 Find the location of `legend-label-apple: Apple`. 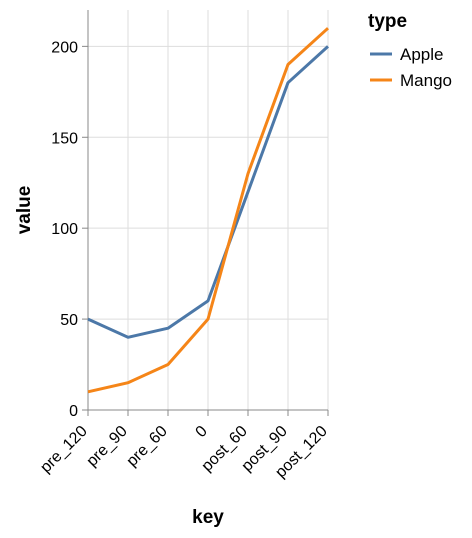

legend-label-apple: Apple is located at coordinates (421, 54).